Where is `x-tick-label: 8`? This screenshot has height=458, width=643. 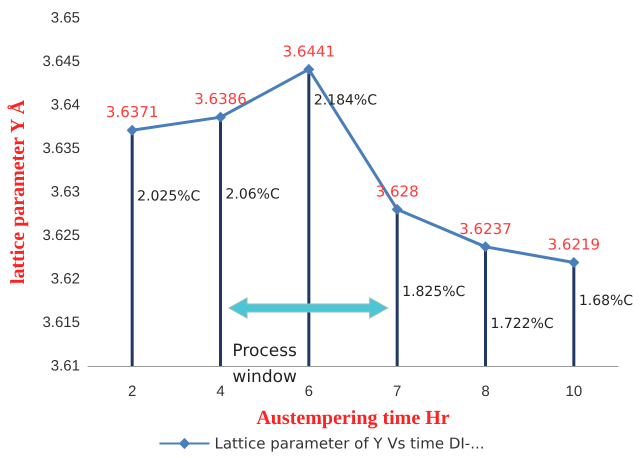 x-tick-label: 8 is located at coordinates (485, 391).